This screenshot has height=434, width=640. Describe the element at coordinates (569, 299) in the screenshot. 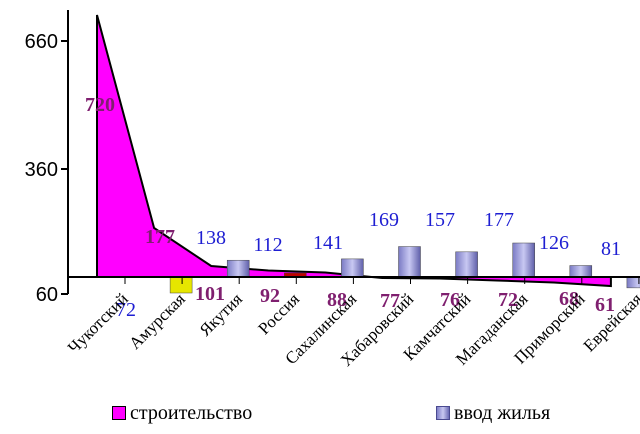

I see `label-build-8: 68` at that location.